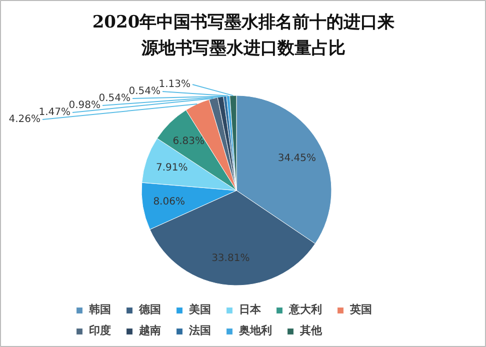  I want to click on data-label: 0.98%, so click(84, 105).